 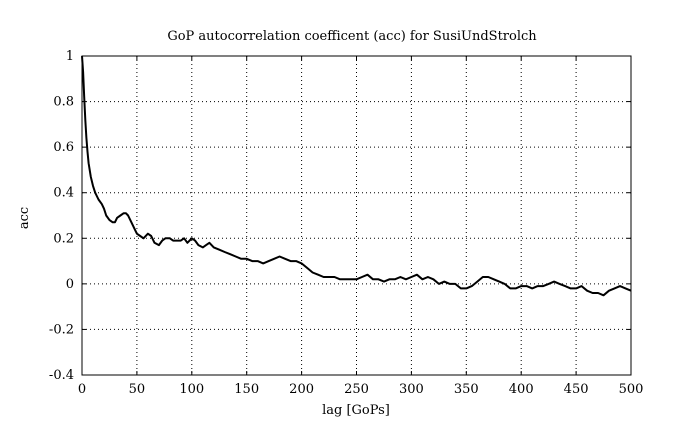 I want to click on y-tick-label: 1, so click(x=70, y=56).